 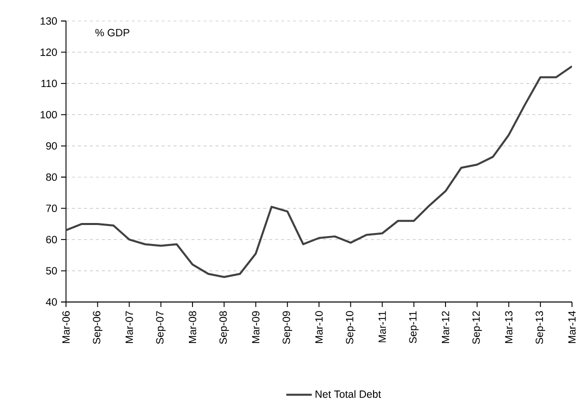 I want to click on y-tick-label: 70, so click(x=51, y=208).